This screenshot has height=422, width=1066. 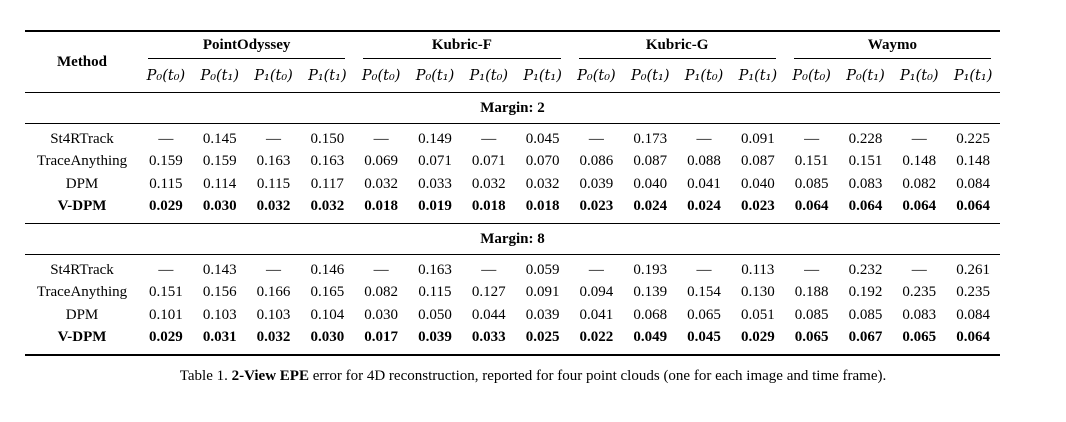 What do you see at coordinates (811, 292) in the screenshot?
I see `value-cell: 0.188` at bounding box center [811, 292].